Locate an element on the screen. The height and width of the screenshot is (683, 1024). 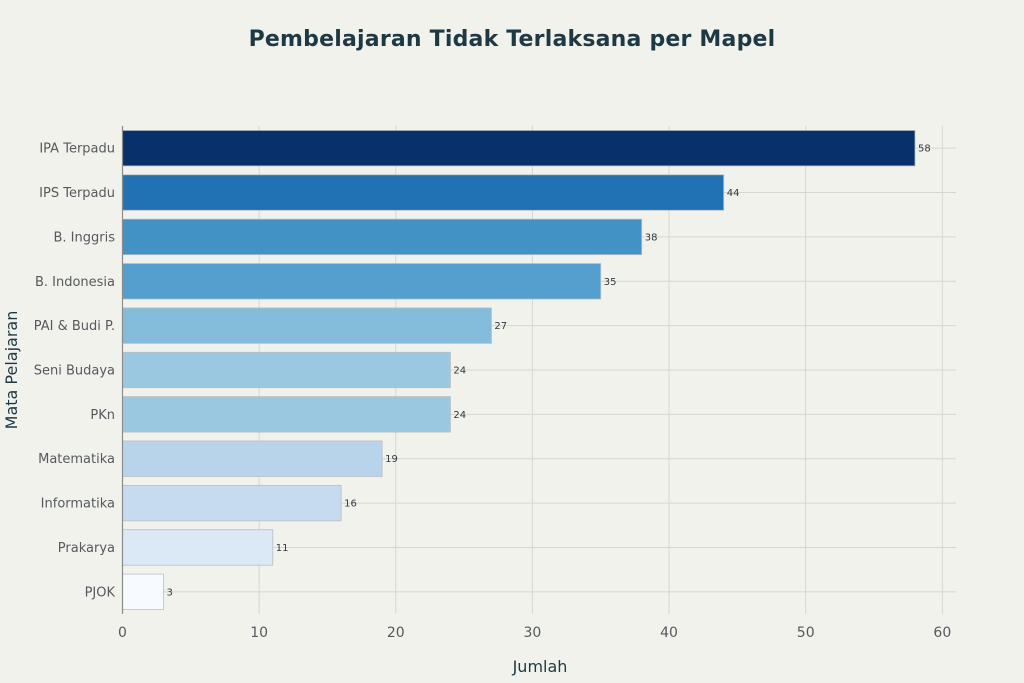
y-tick-label: Seni Budaya is located at coordinates (74, 371).